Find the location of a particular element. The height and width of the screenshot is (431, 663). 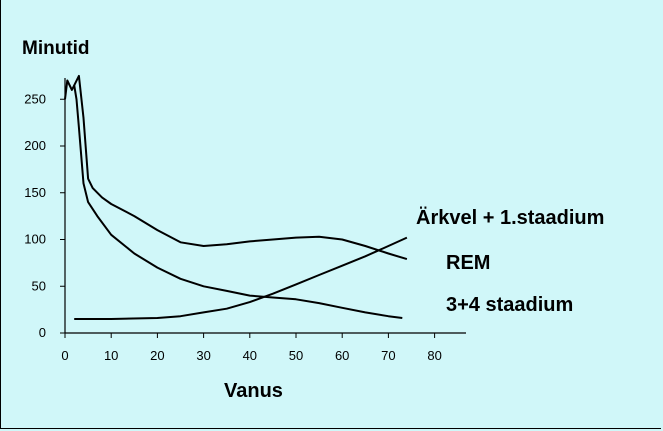

x-tick-label: 30 is located at coordinates (203, 355).